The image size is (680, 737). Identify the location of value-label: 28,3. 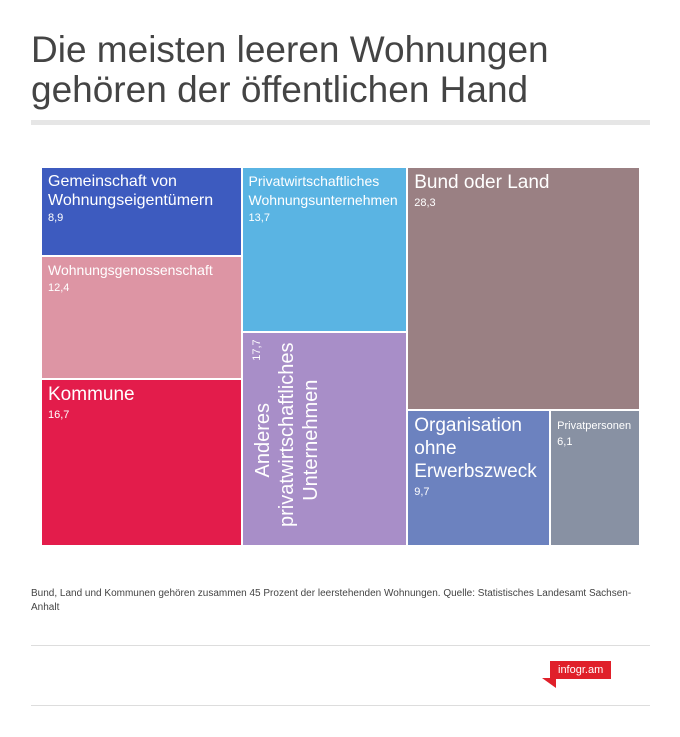
(425, 202).